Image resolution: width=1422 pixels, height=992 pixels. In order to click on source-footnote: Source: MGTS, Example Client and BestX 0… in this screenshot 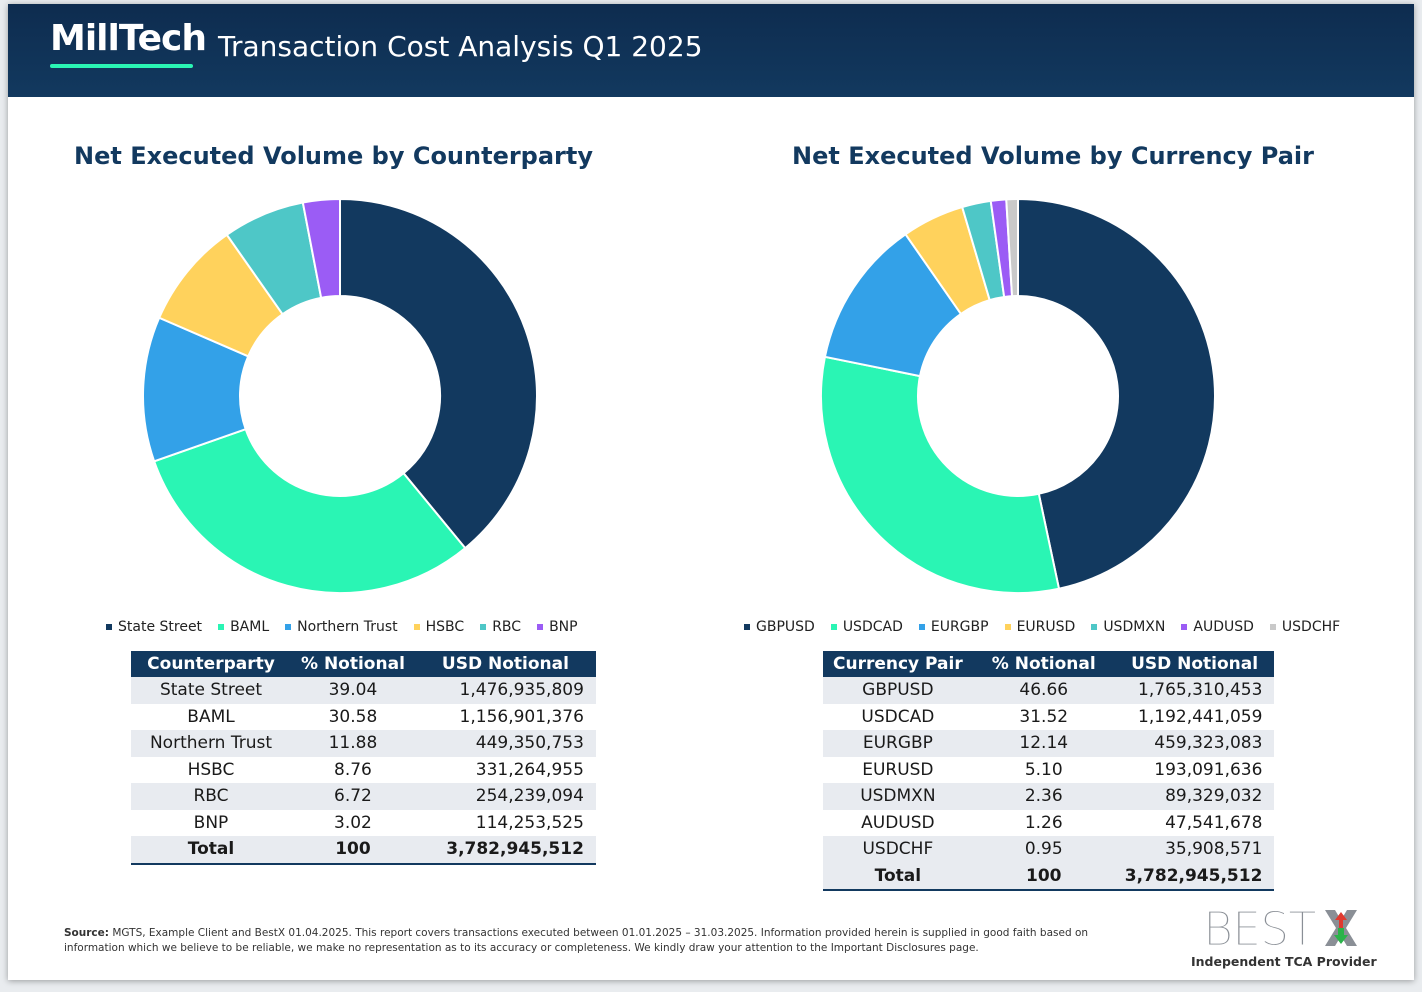, I will do `click(604, 941)`.